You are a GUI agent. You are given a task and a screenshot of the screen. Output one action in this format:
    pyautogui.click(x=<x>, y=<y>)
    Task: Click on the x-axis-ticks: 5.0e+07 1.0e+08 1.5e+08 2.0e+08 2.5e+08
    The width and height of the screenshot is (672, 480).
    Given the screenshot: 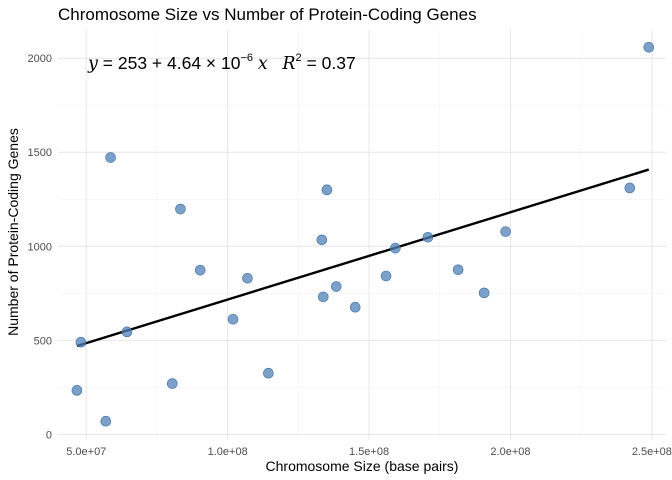 What is the action you would take?
    pyautogui.click(x=369, y=452)
    